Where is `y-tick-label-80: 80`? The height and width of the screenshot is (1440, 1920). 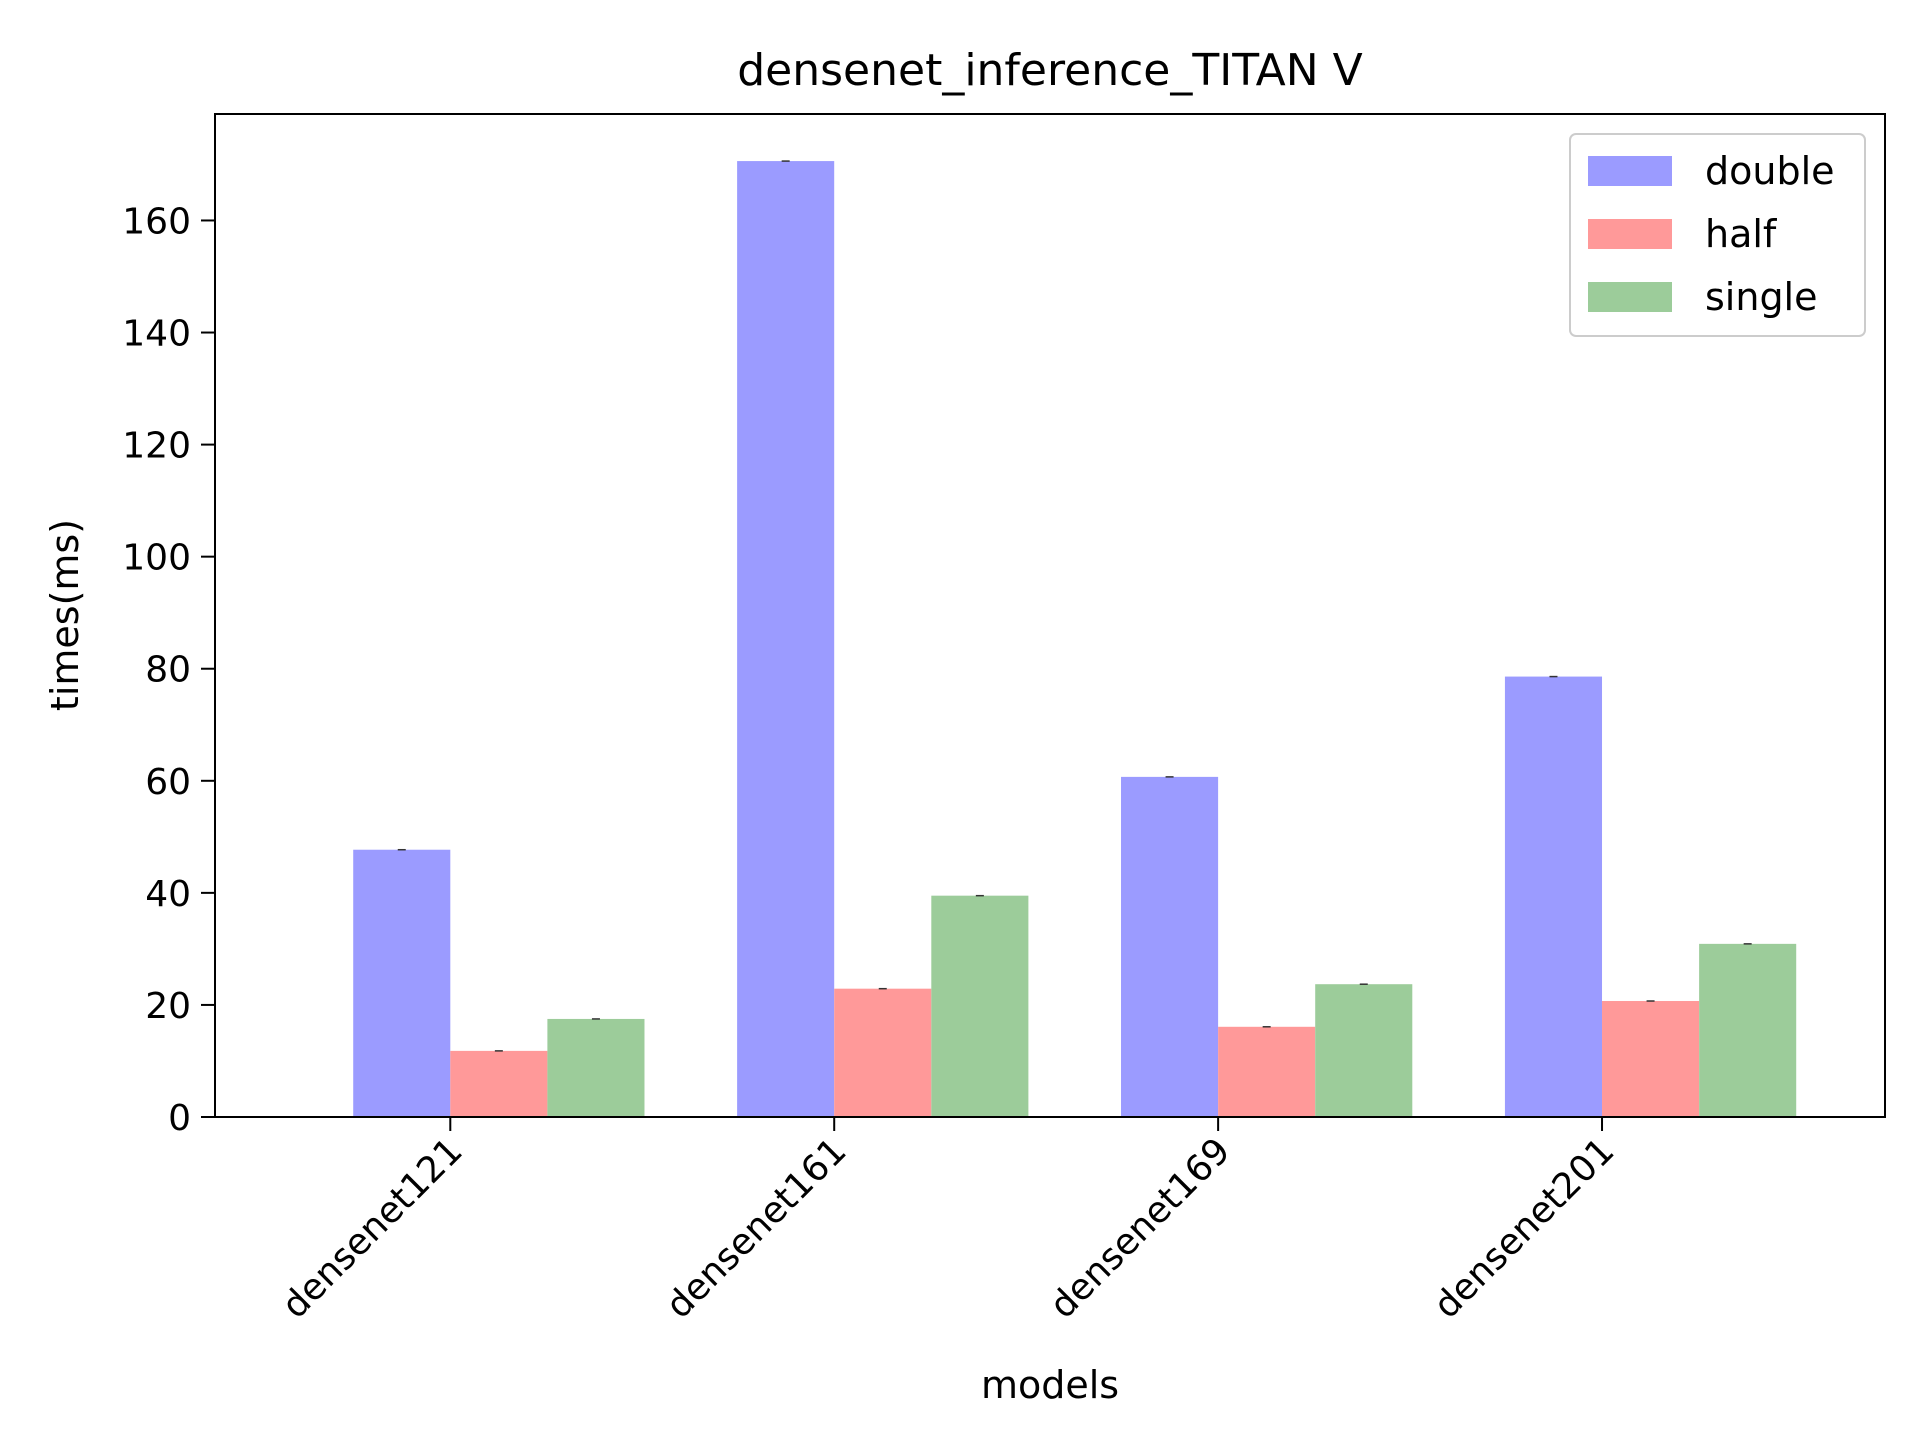
y-tick-label-80: 80 is located at coordinates (168, 670).